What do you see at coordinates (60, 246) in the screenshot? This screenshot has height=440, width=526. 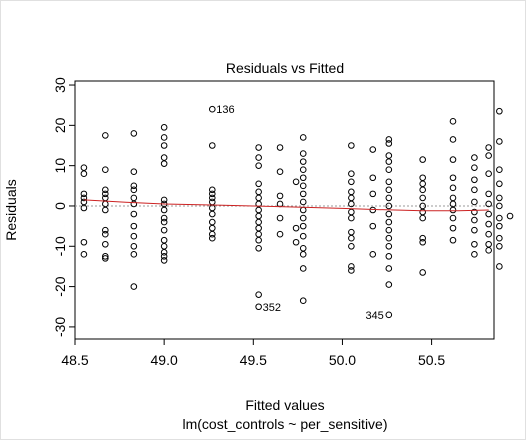 I see `y-tick-label: -10` at bounding box center [60, 246].